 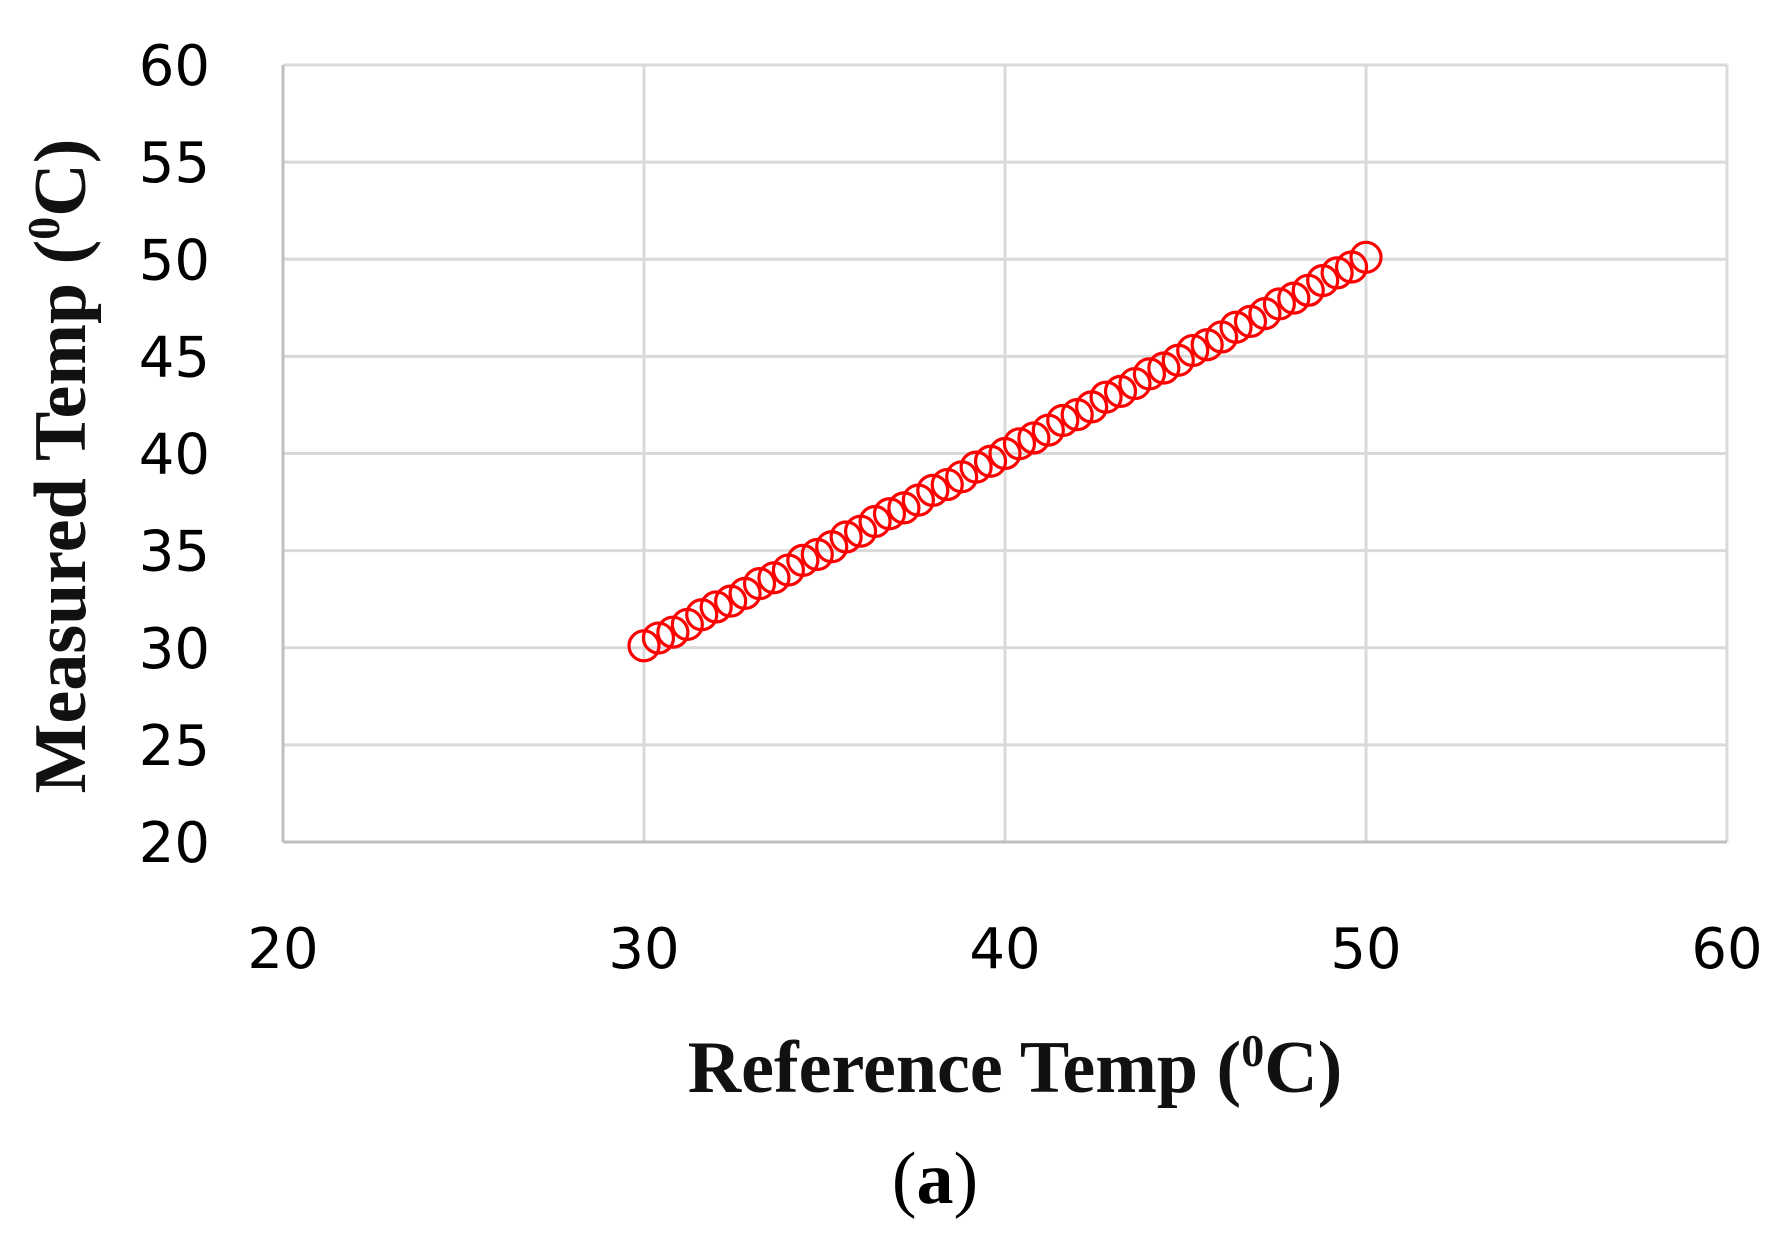 I want to click on x-tick-label: 20, so click(x=282, y=949).